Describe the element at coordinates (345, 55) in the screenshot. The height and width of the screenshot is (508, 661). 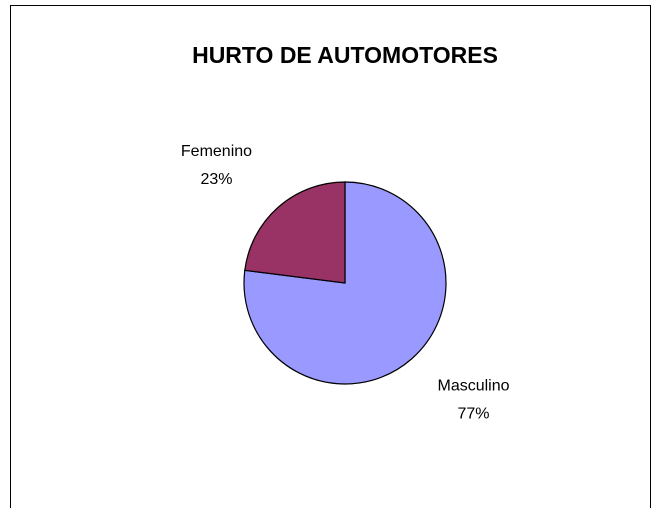
I see `chart-title: HURTO DE AUTOMOTORES` at that location.